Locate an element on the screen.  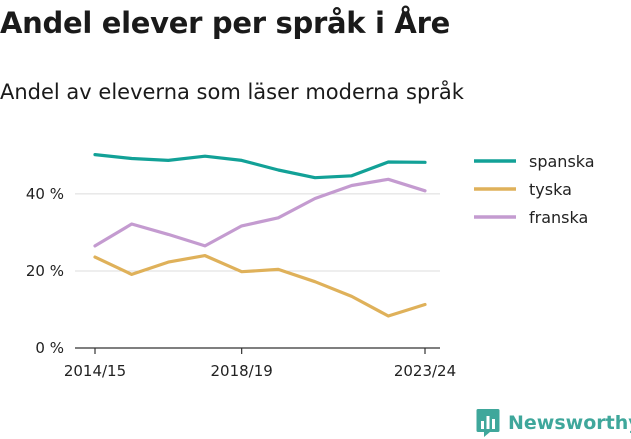
x-tick-label: 2018/19 is located at coordinates (242, 371).